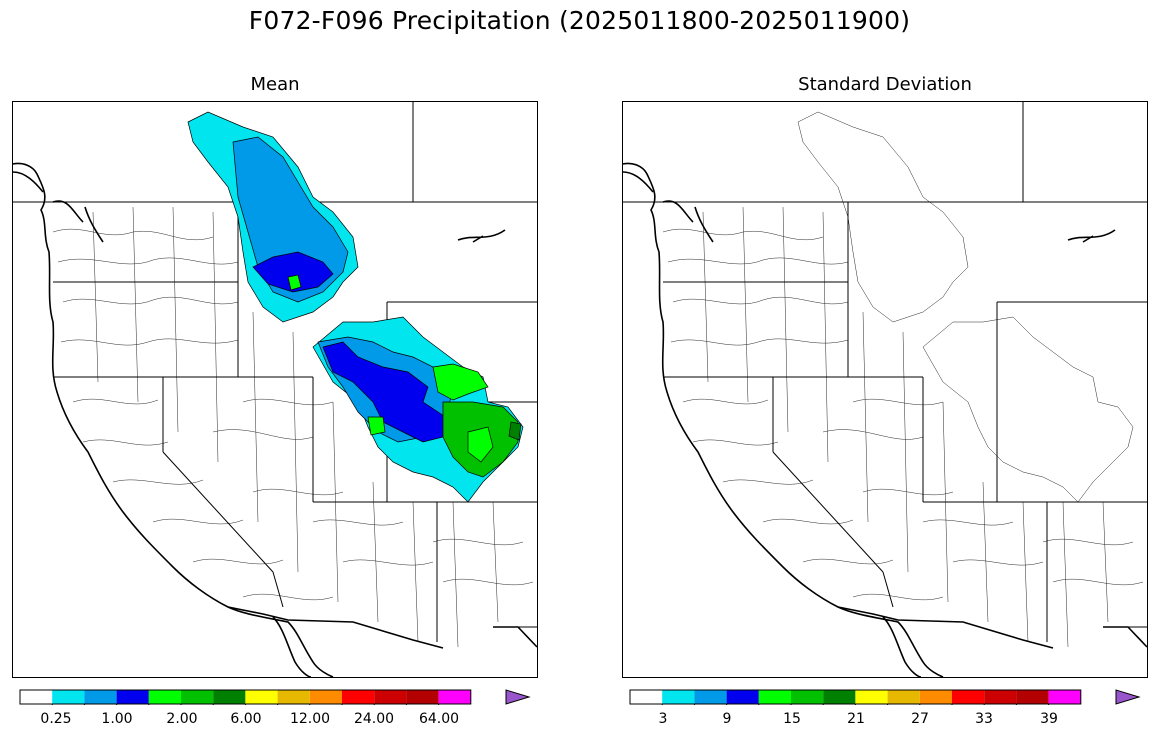 Image resolution: width=1159 pixels, height=741 pixels. What do you see at coordinates (1049, 719) in the screenshot?
I see `colorbar-std-tick: 39` at bounding box center [1049, 719].